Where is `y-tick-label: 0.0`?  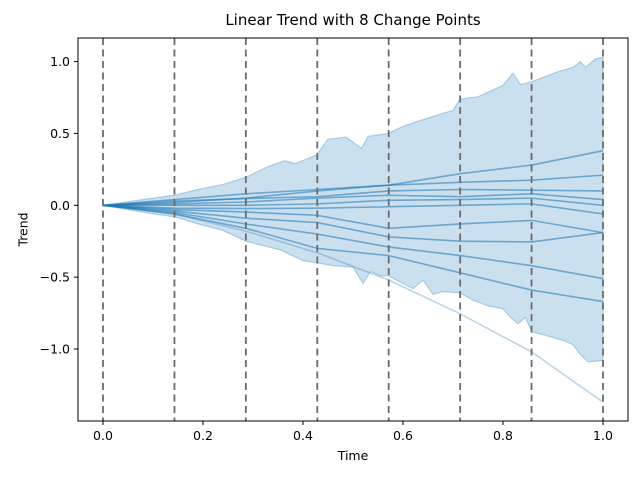 y-tick-label: 0.0 is located at coordinates (60, 205).